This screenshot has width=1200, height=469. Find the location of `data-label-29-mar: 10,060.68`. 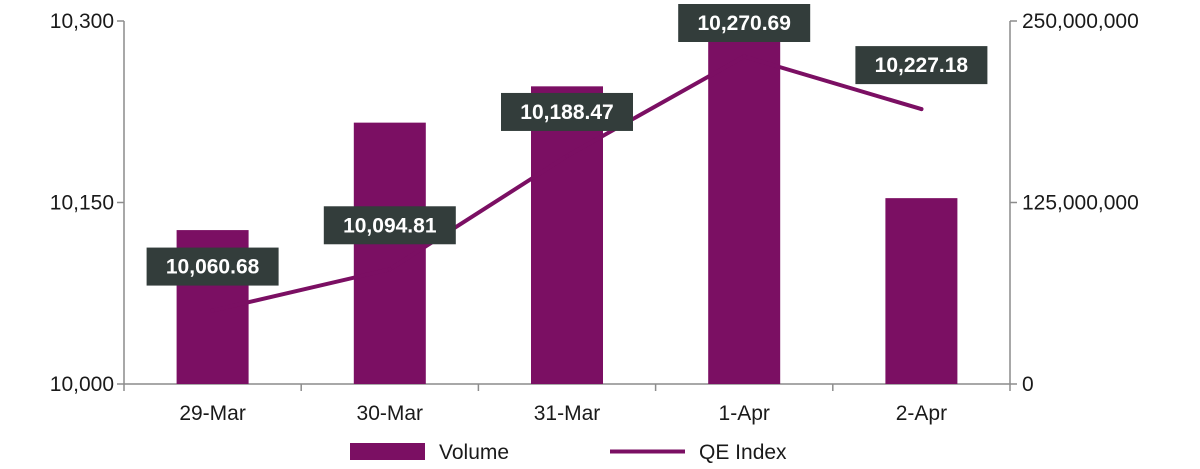

data-label-29-mar: 10,060.68 is located at coordinates (212, 266).